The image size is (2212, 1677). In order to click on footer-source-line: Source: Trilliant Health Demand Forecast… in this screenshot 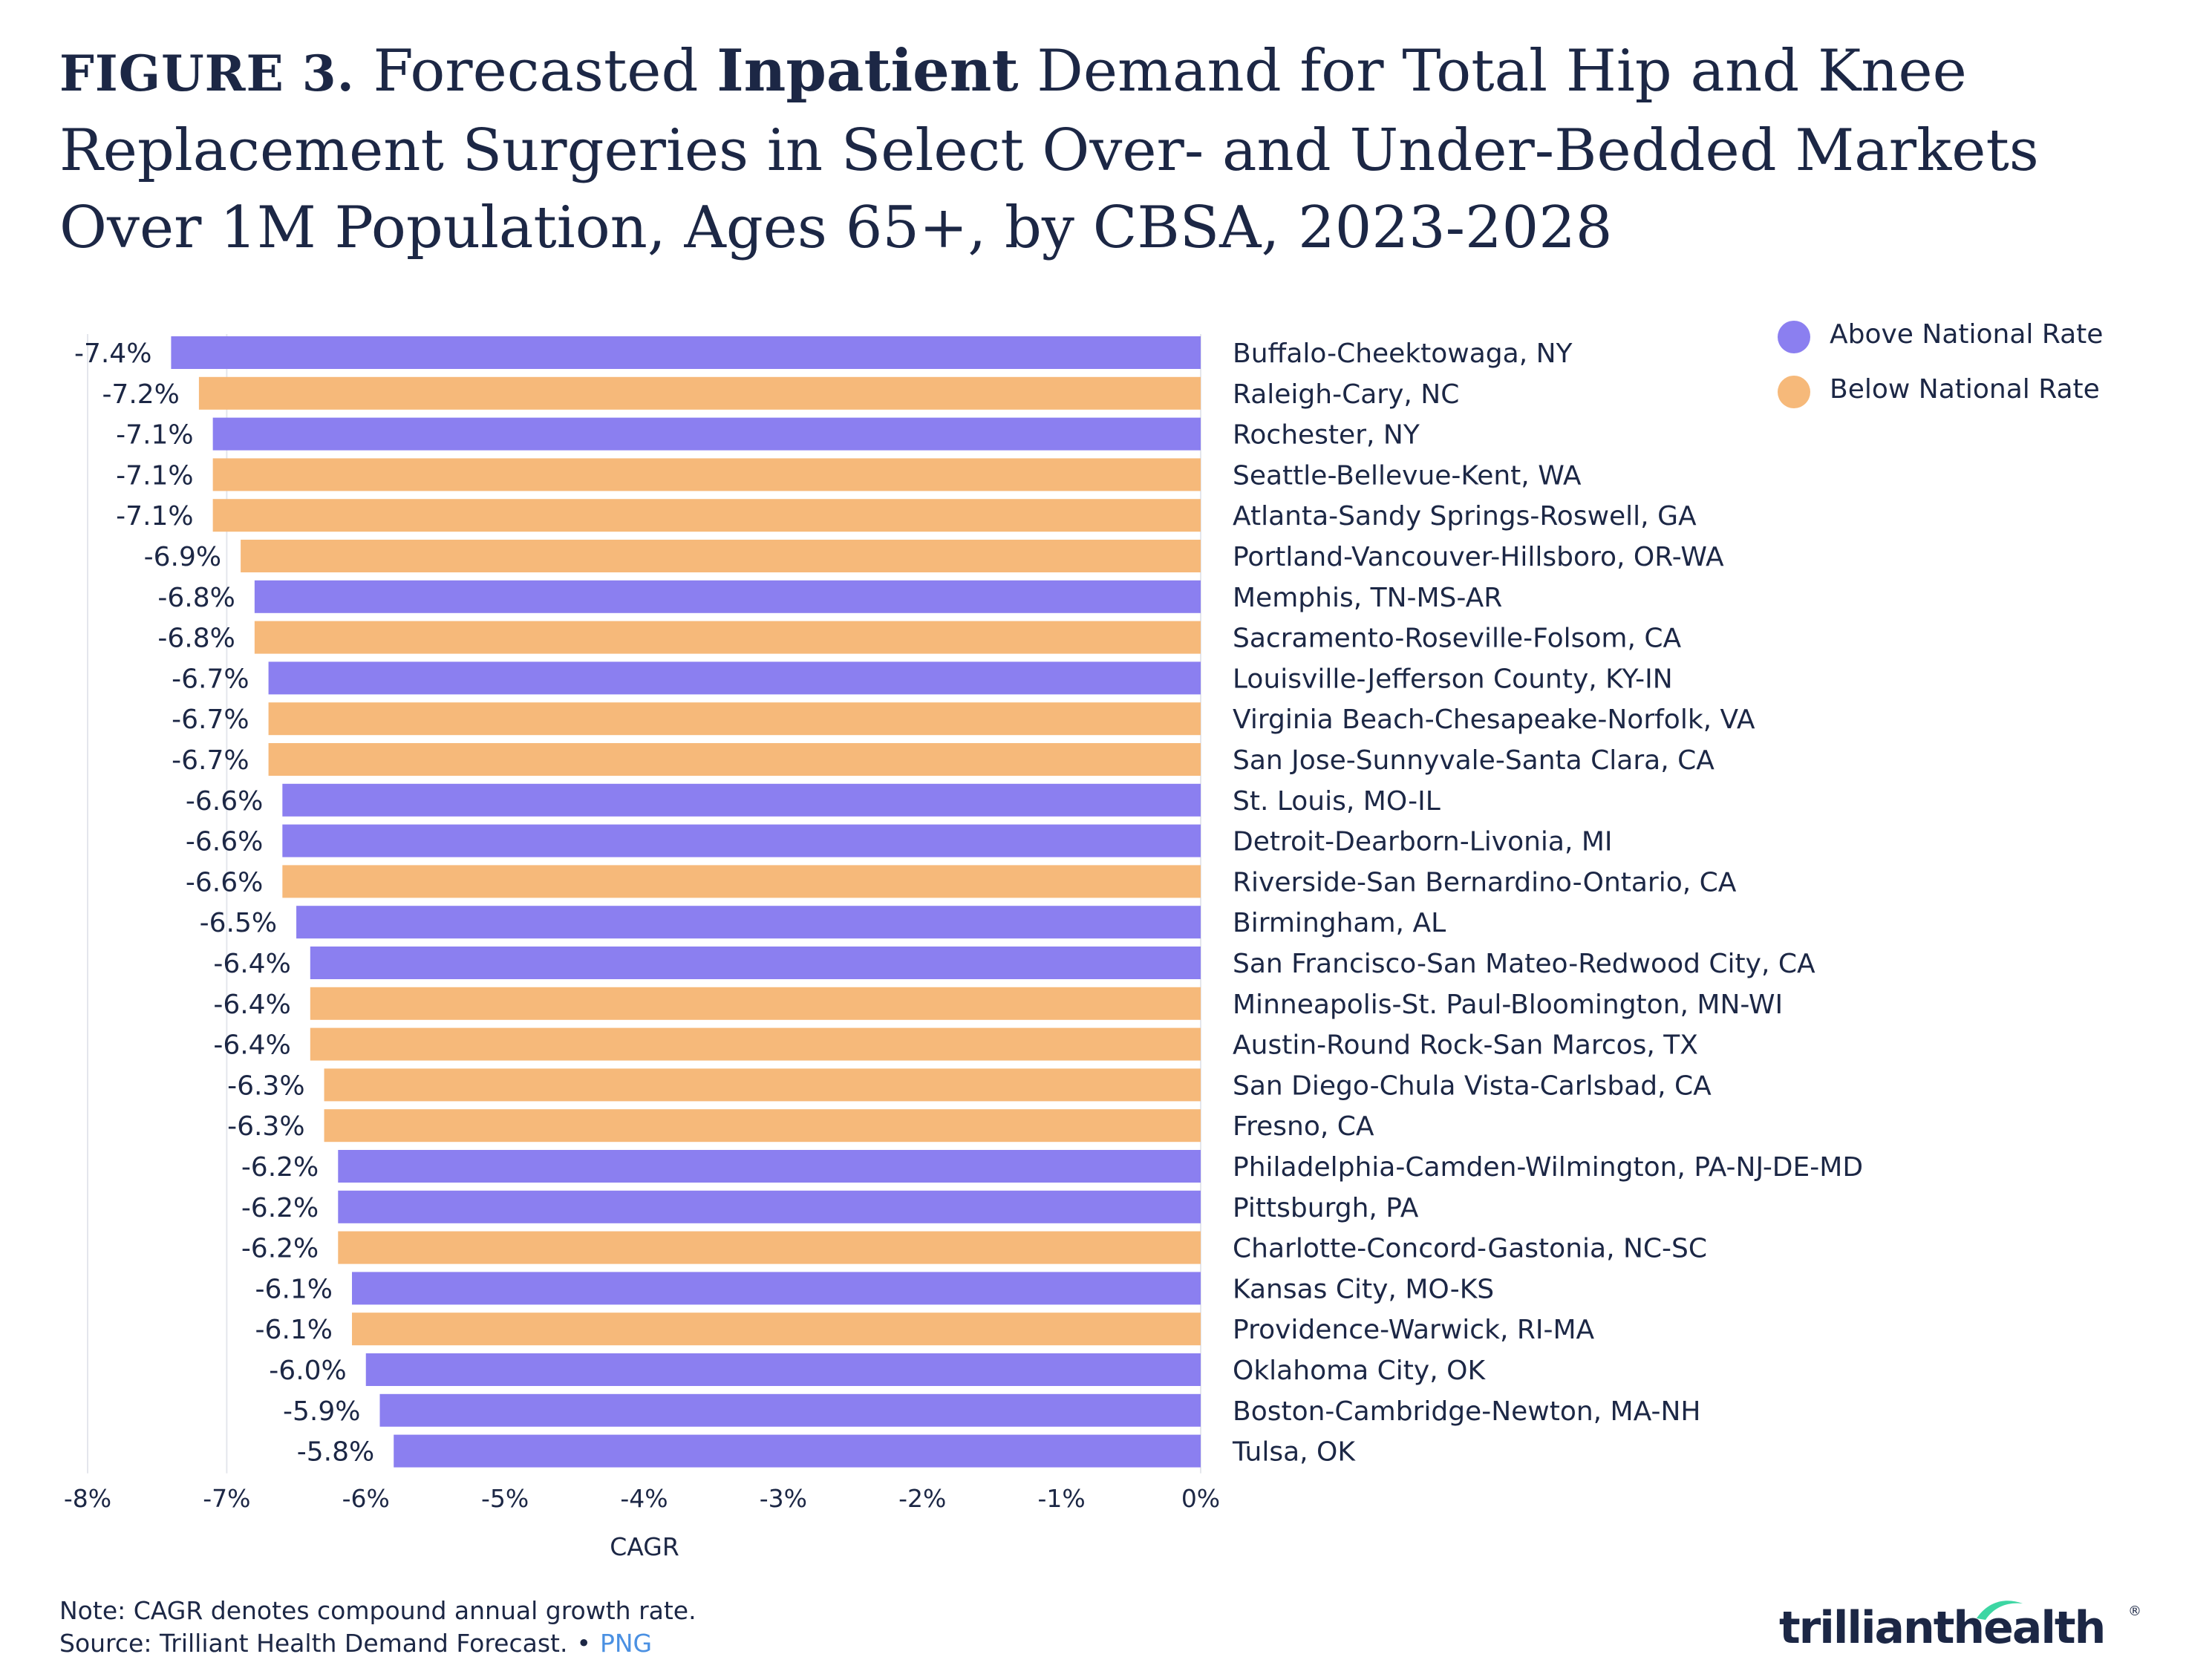, I will do `click(377, 1643)`.